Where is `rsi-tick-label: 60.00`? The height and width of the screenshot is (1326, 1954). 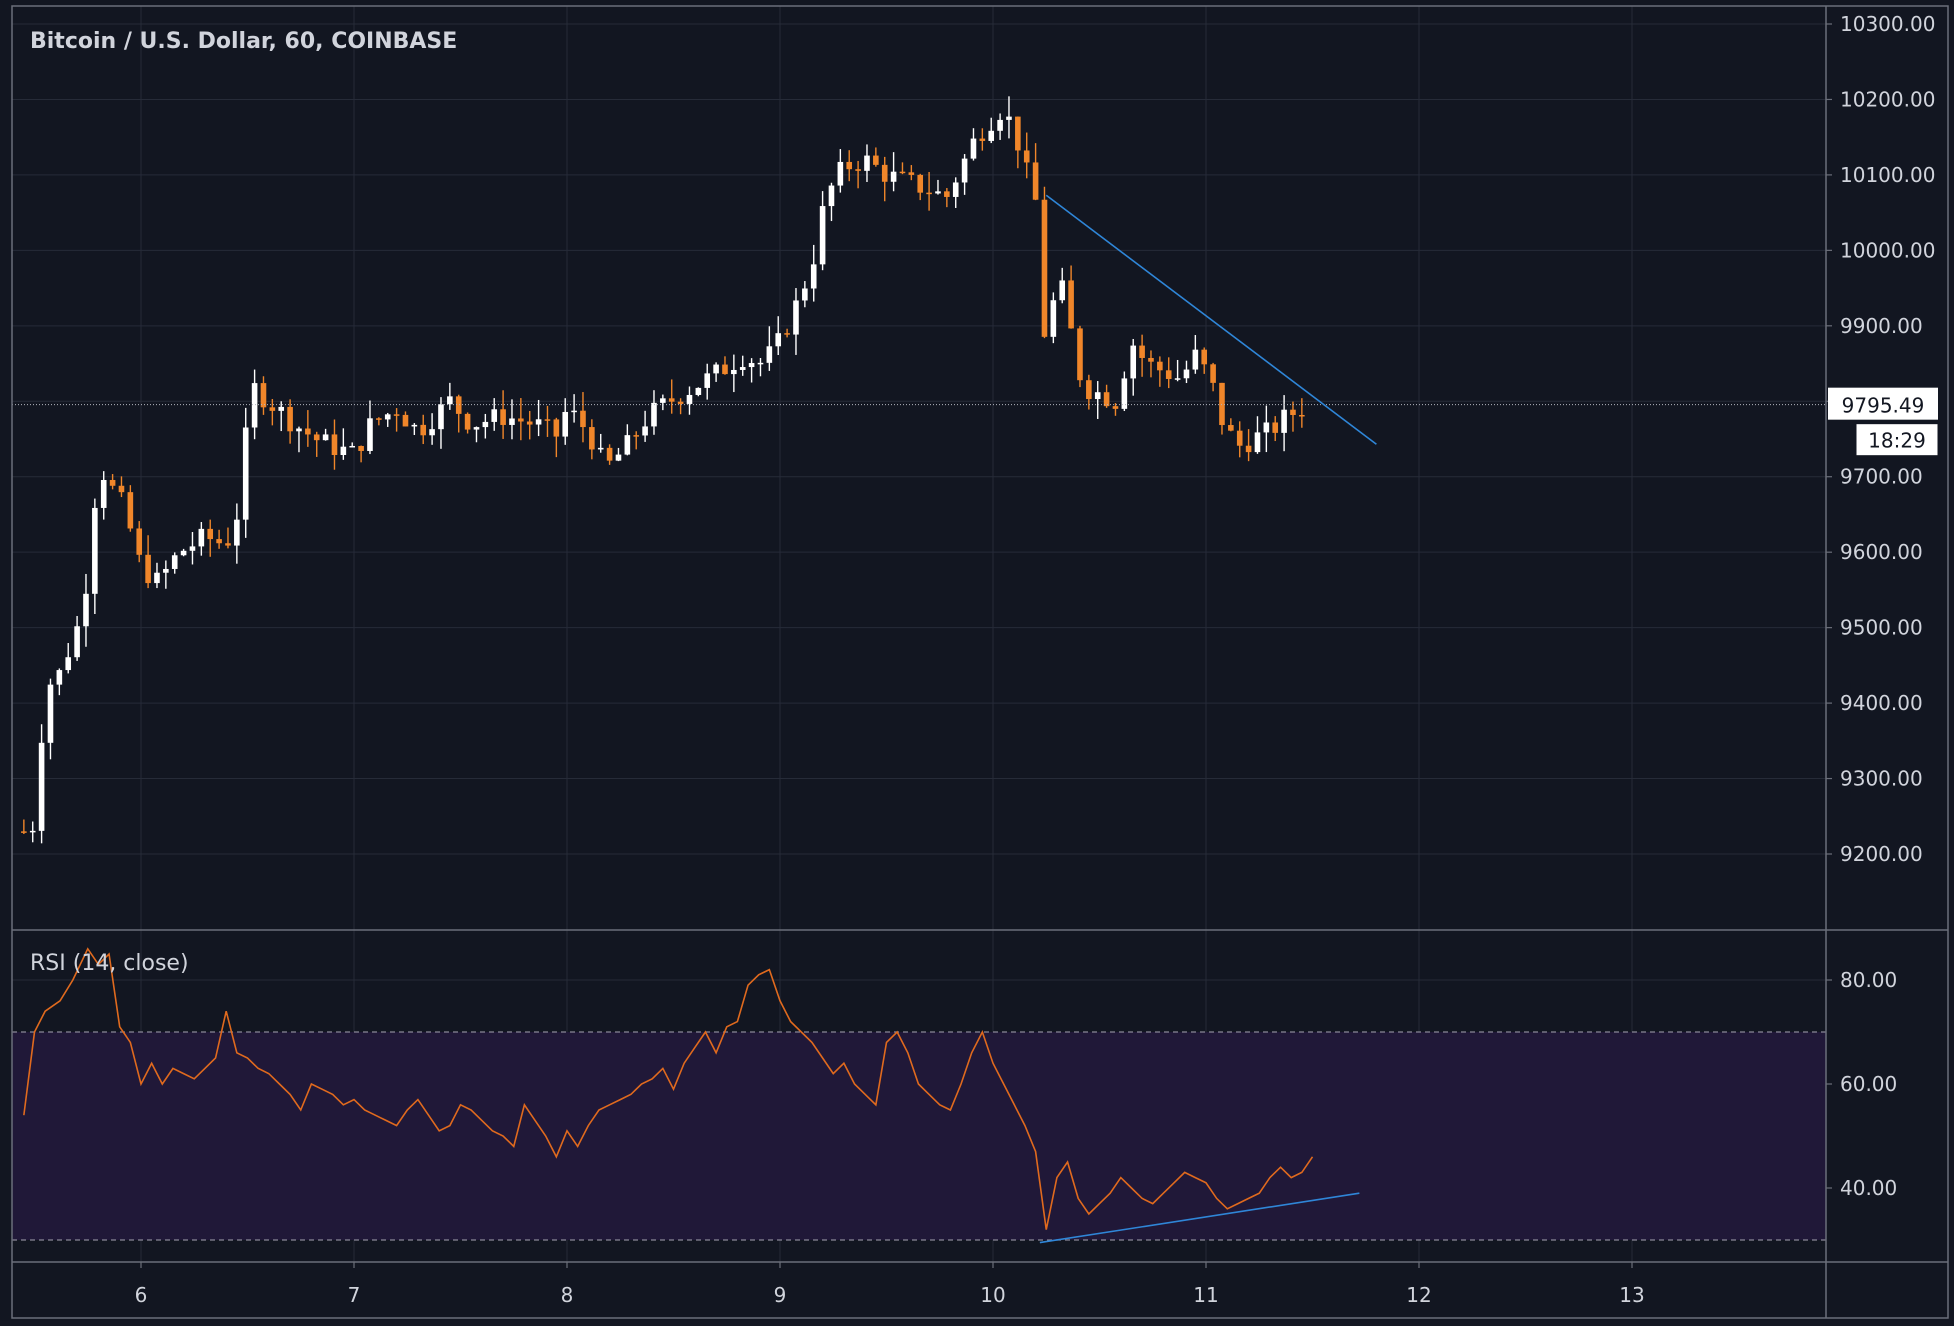 rsi-tick-label: 60.00 is located at coordinates (1868, 1084).